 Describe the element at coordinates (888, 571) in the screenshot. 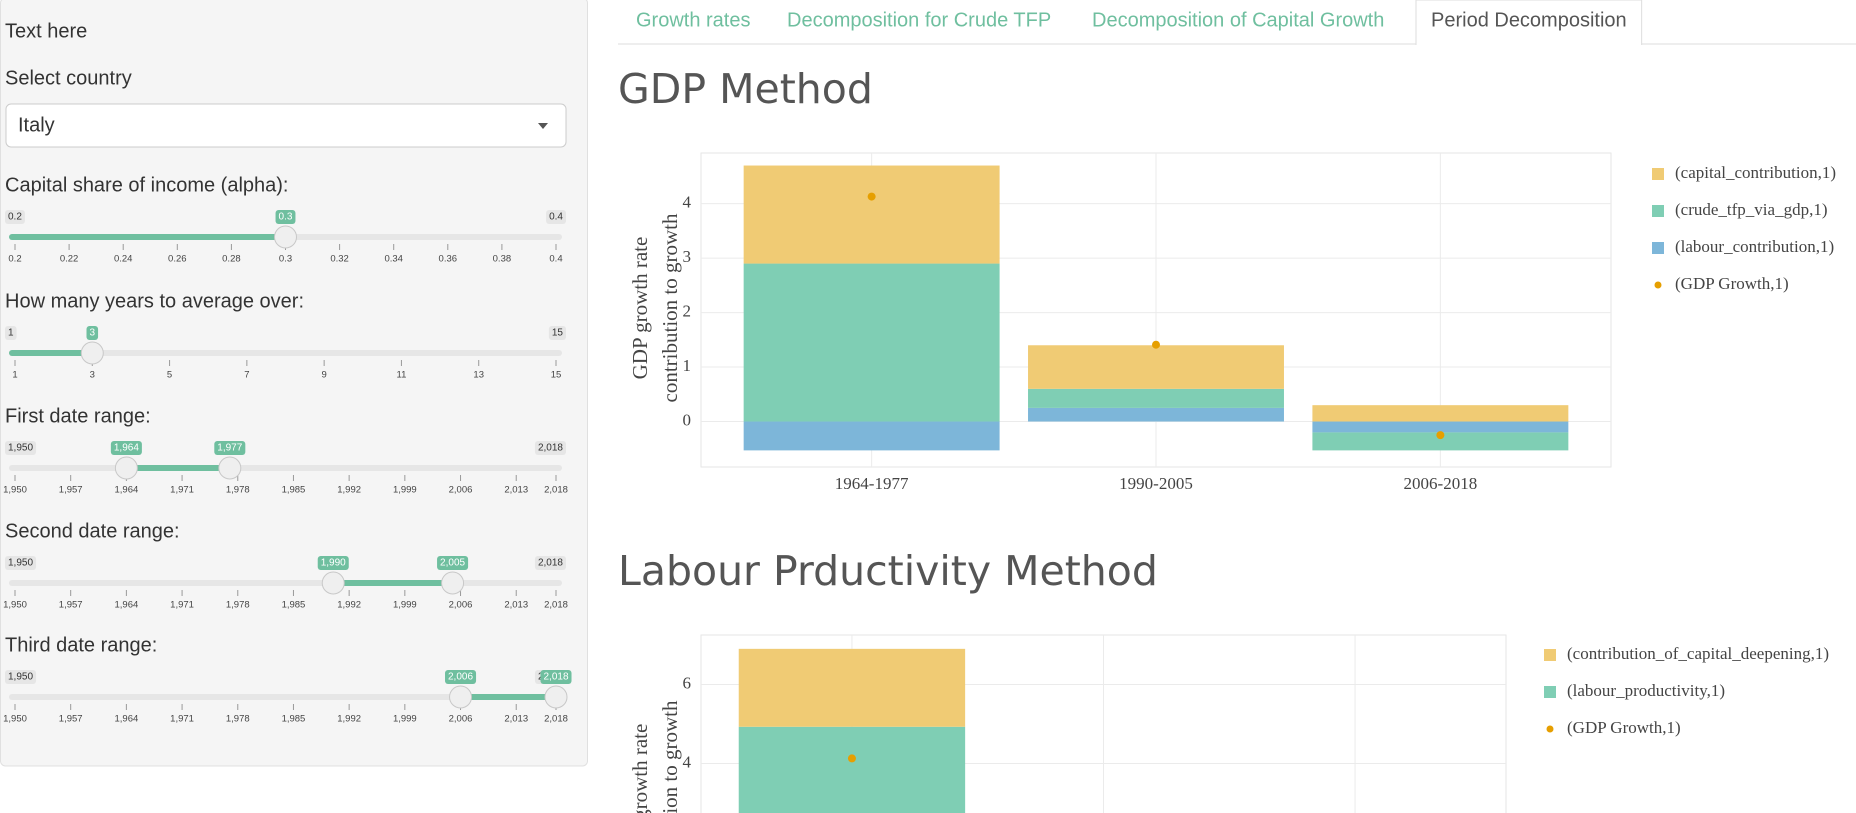

I see `section-heading: Labour Prductivity Method` at that location.